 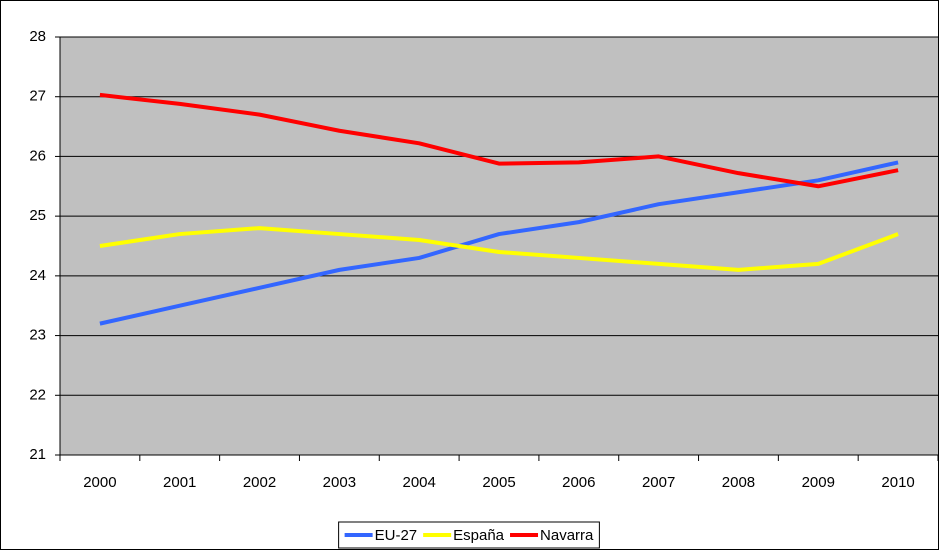 What do you see at coordinates (818, 482) in the screenshot?
I see `x-tick-label: 2009` at bounding box center [818, 482].